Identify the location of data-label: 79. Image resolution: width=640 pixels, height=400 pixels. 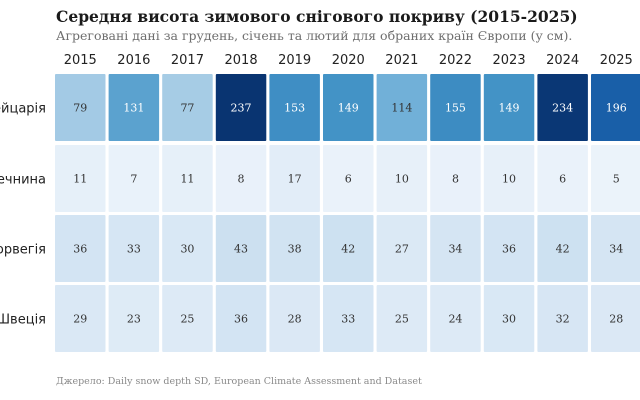
(80, 108).